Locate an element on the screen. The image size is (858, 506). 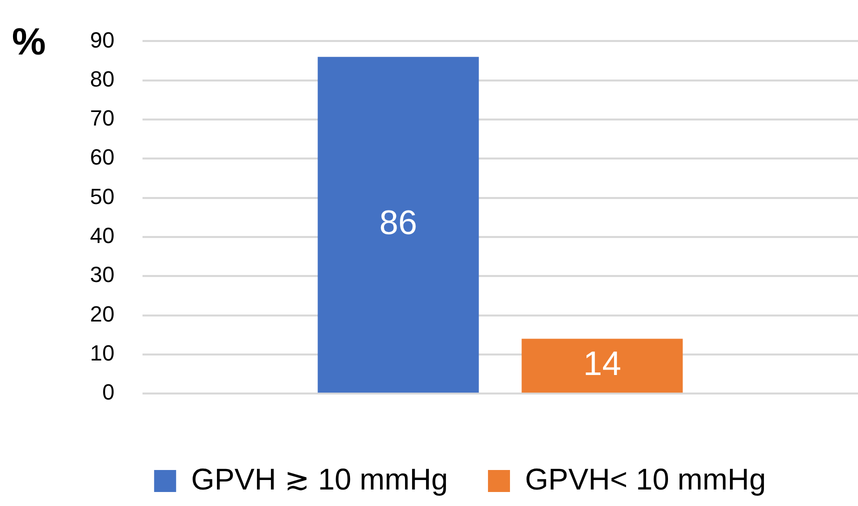
legend-label: GPVH< 10 mmHg is located at coordinates (645, 479).